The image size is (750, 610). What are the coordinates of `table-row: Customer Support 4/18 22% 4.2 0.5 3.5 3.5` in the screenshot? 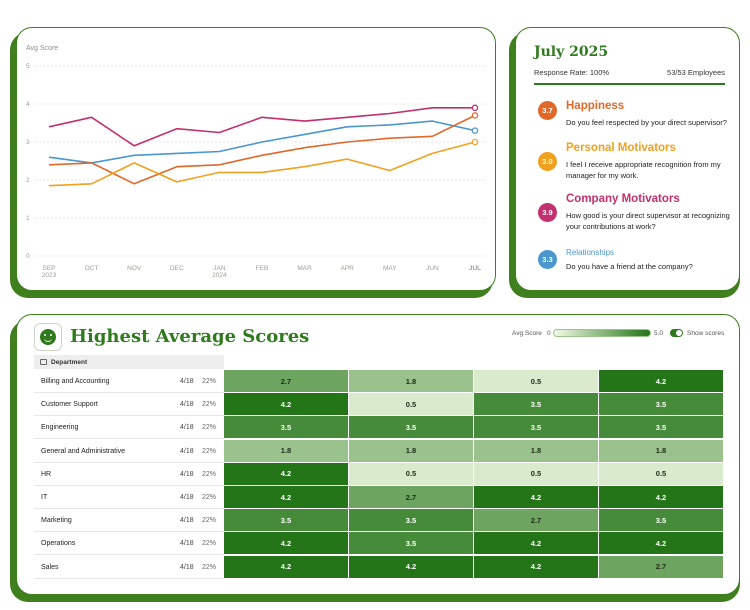 It's located at (379, 405).